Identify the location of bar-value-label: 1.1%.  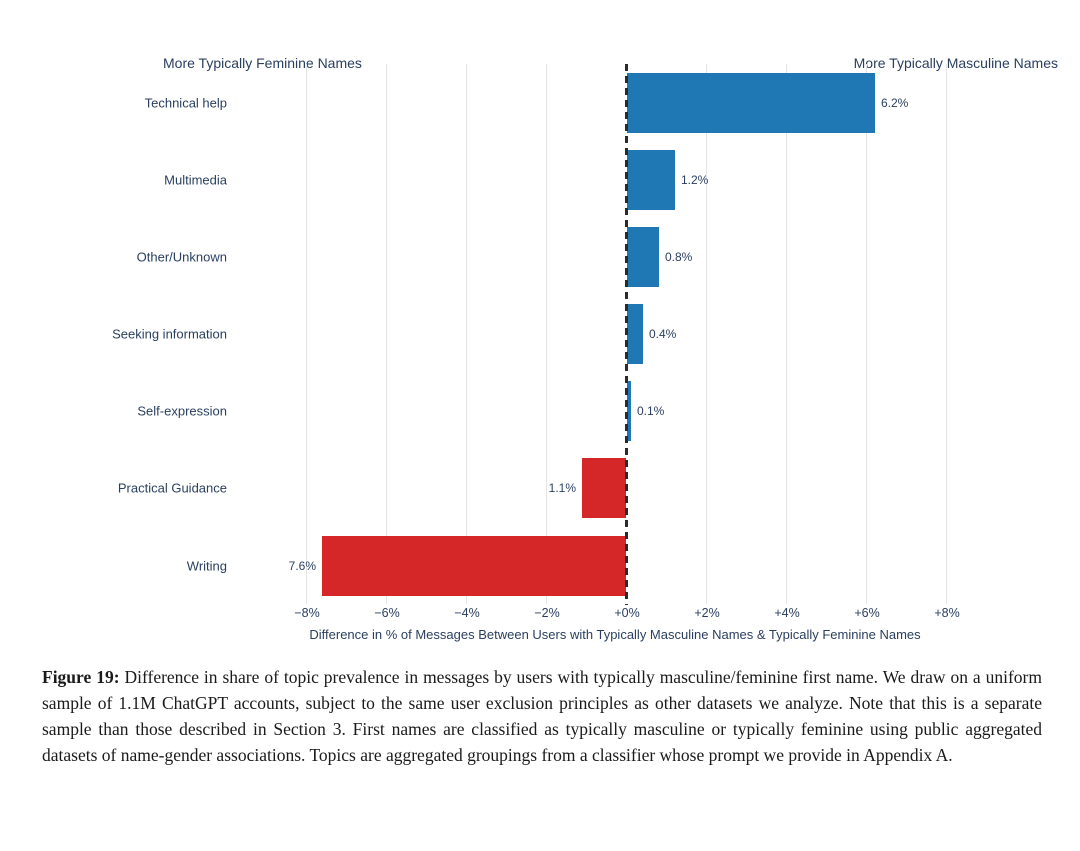
(562, 488).